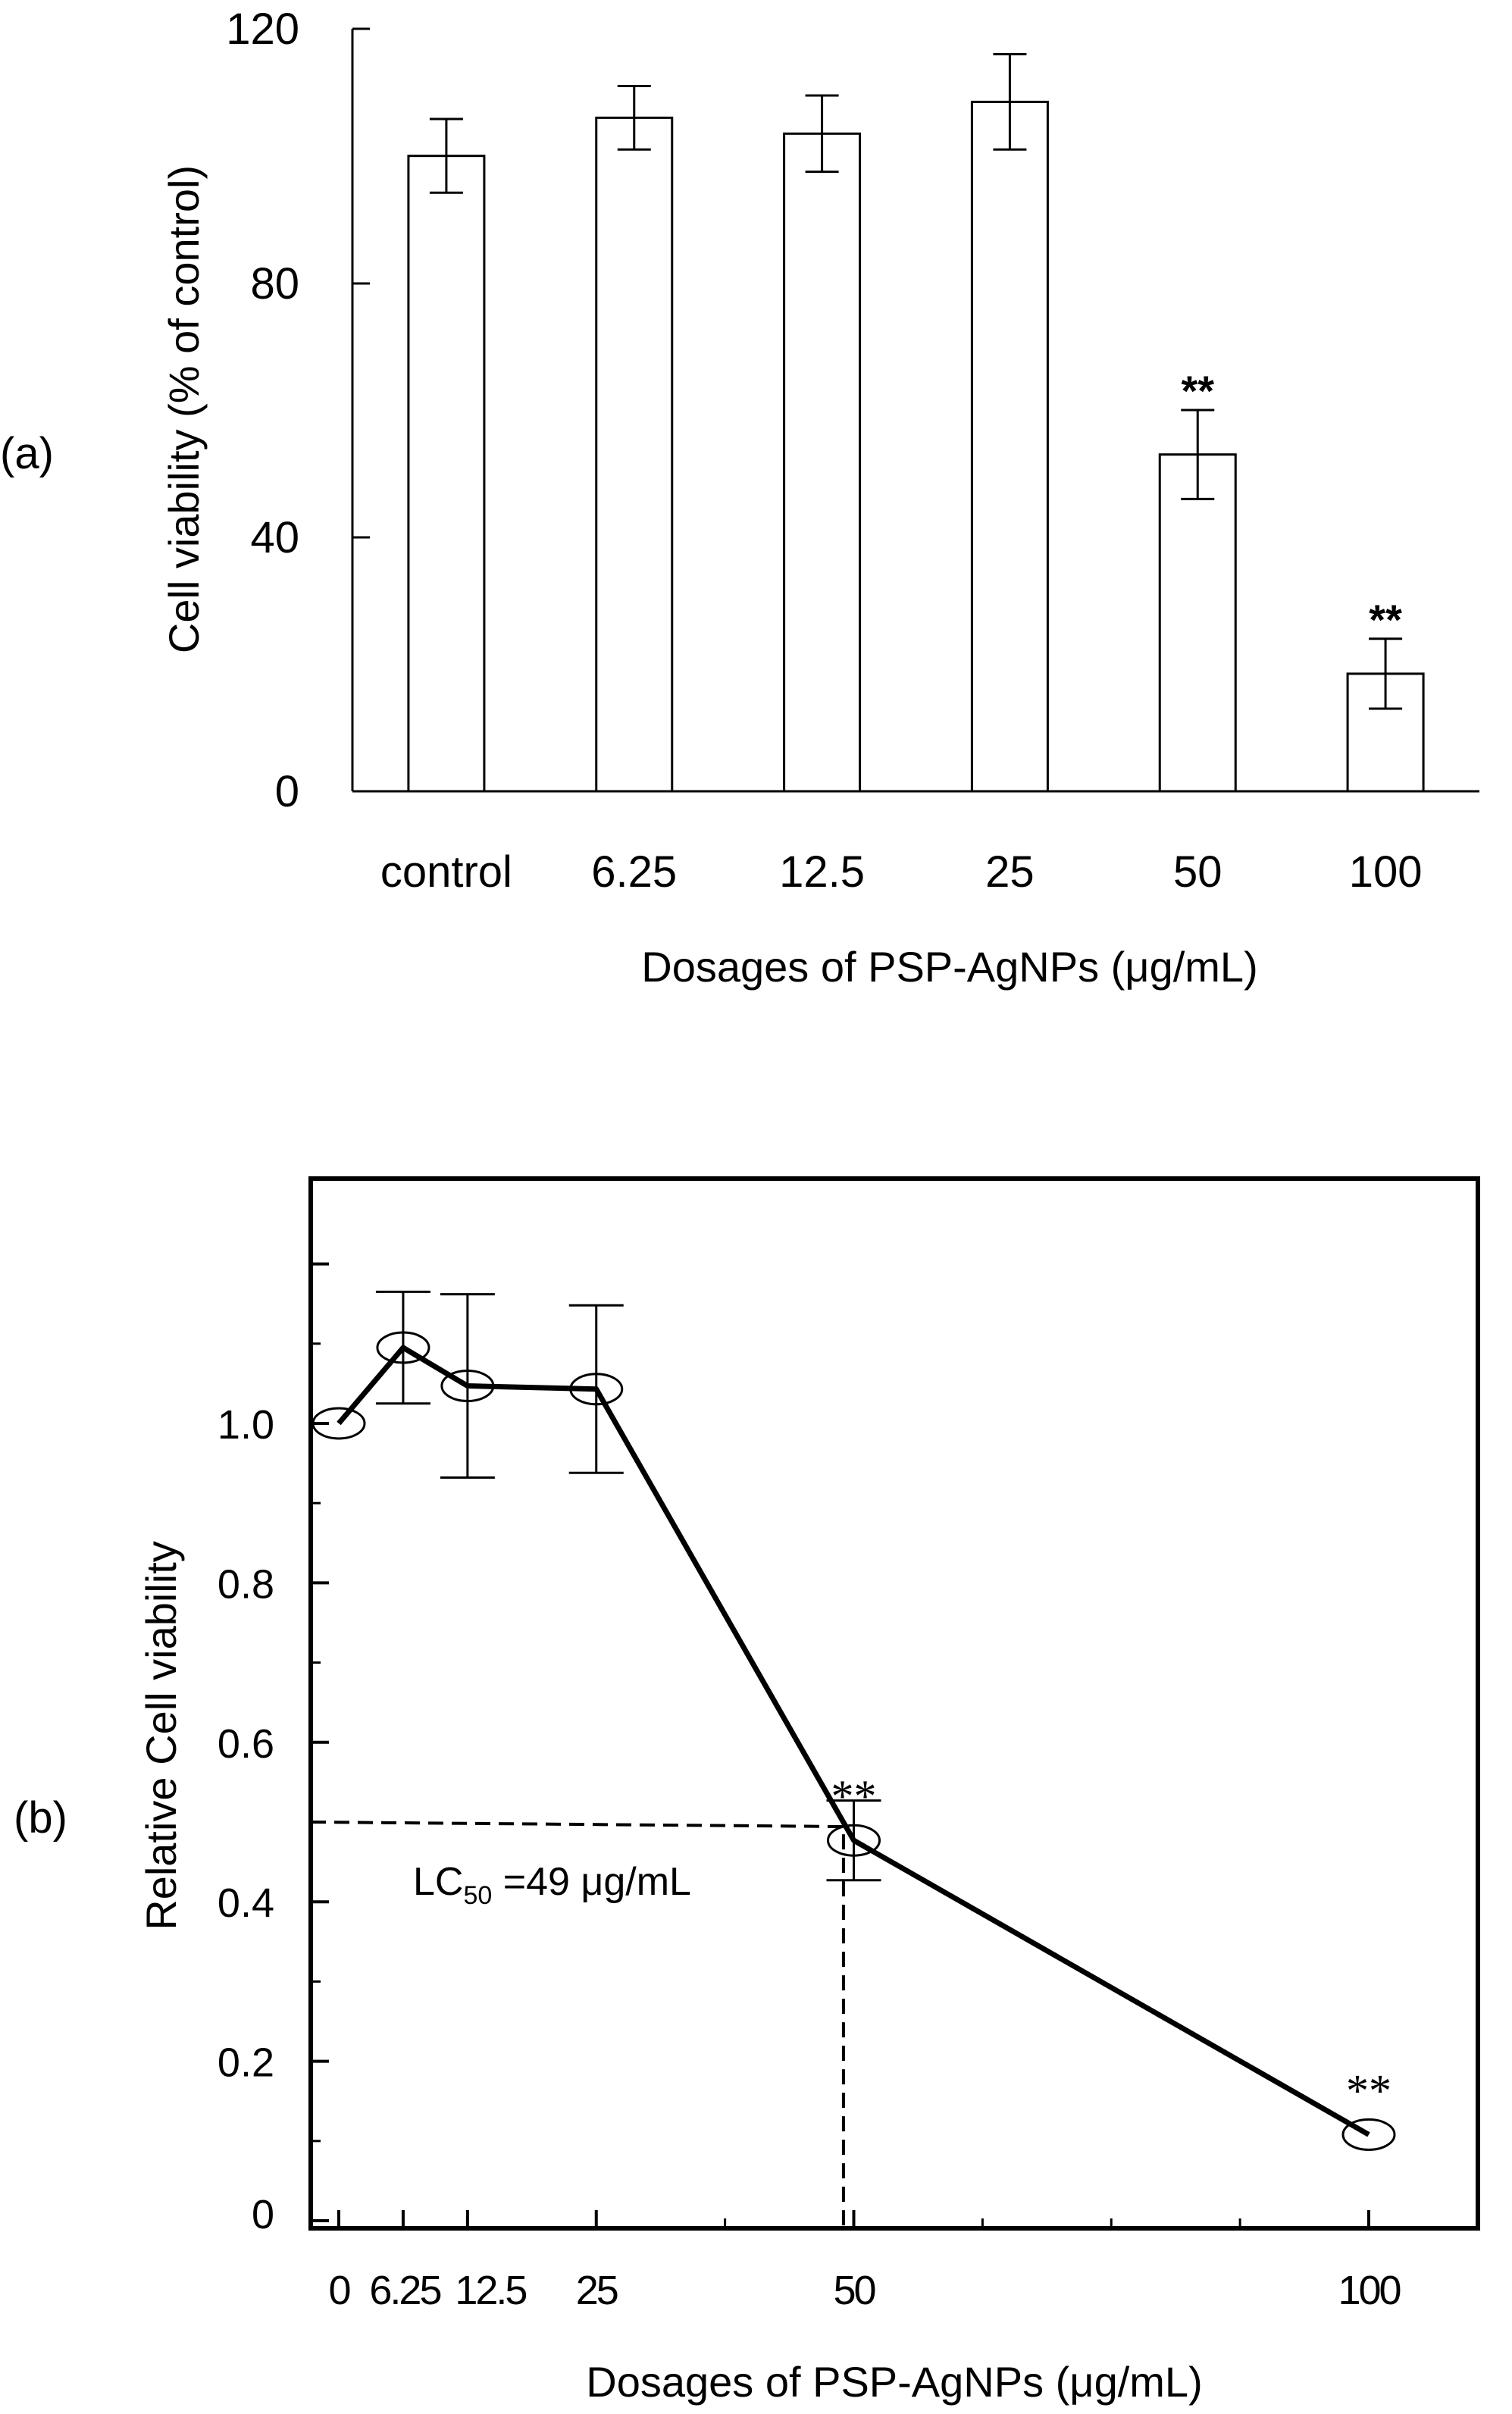 The image size is (1512, 2414). Describe the element at coordinates (822, 463) in the screenshot. I see `bar-12.5` at that location.